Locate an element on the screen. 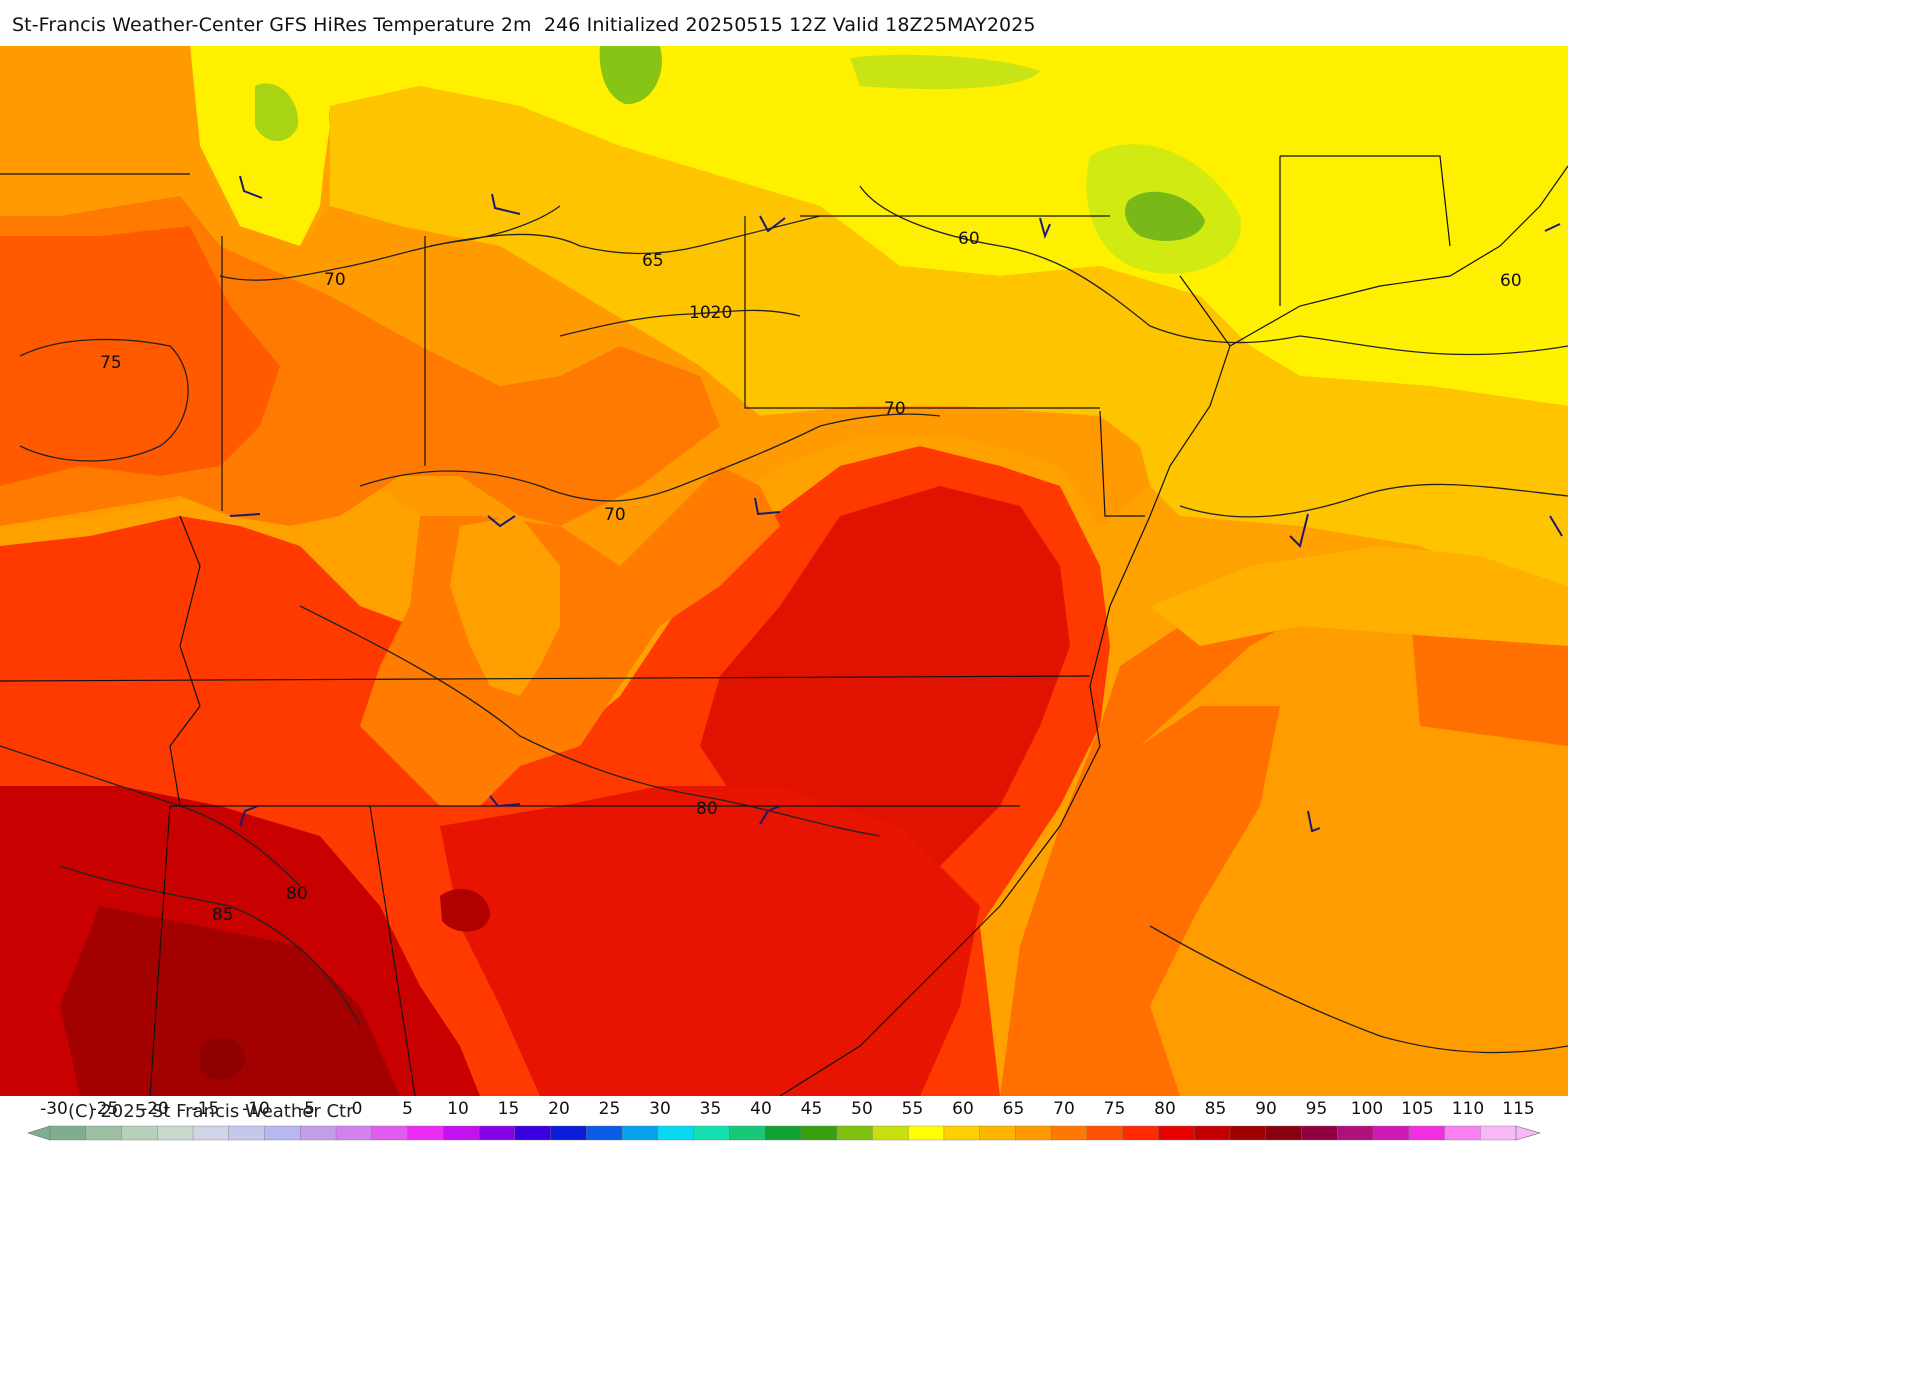 This screenshot has height=1400, width=1920. isotherm-line-ocean is located at coordinates (1373, 500).